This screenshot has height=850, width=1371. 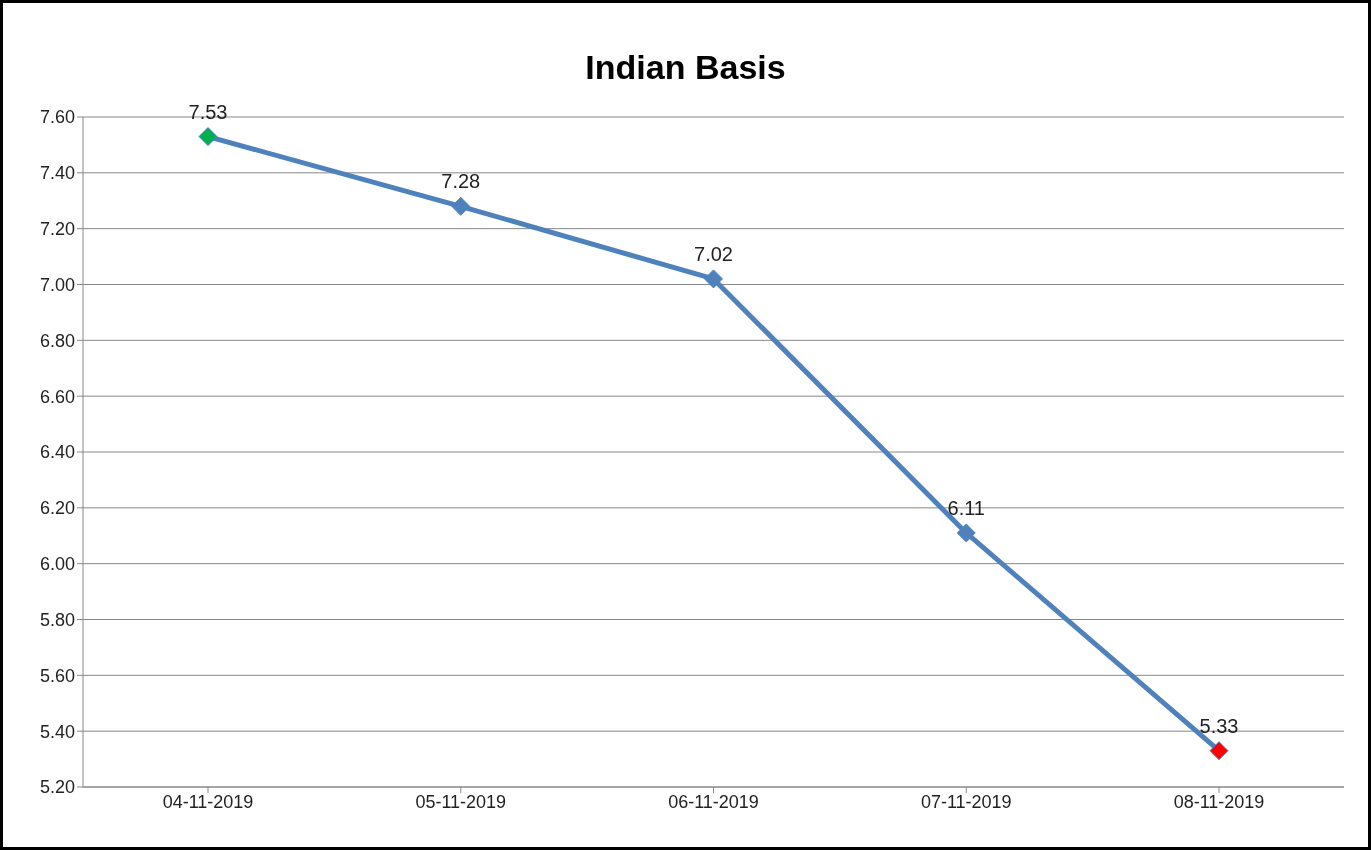 I want to click on chart-title: Indian Basis, so click(x=685, y=67).